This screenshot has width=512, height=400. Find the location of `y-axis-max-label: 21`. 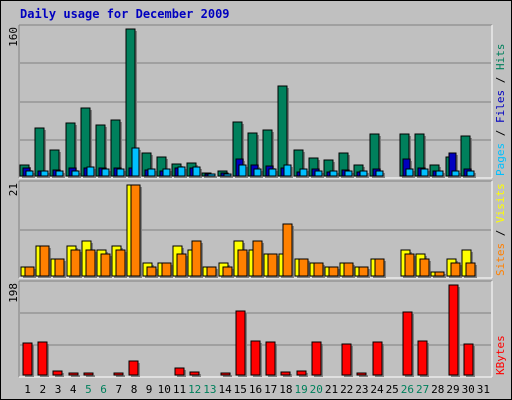

y-axis-max-label: 21 is located at coordinates (13, 189).